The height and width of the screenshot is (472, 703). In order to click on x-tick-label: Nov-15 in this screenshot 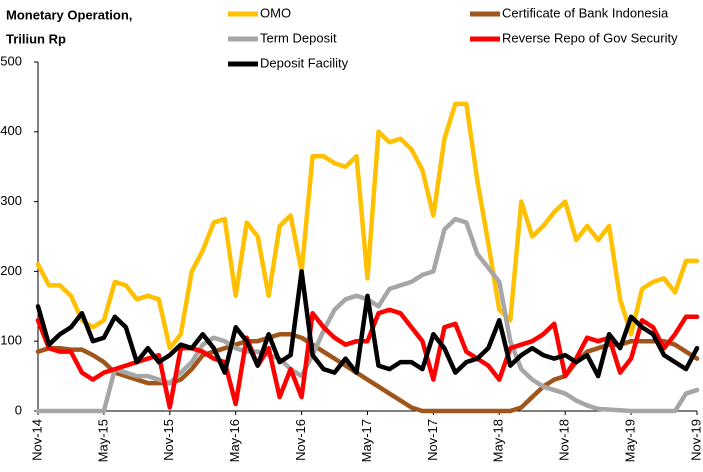, I will do `click(168, 440)`.